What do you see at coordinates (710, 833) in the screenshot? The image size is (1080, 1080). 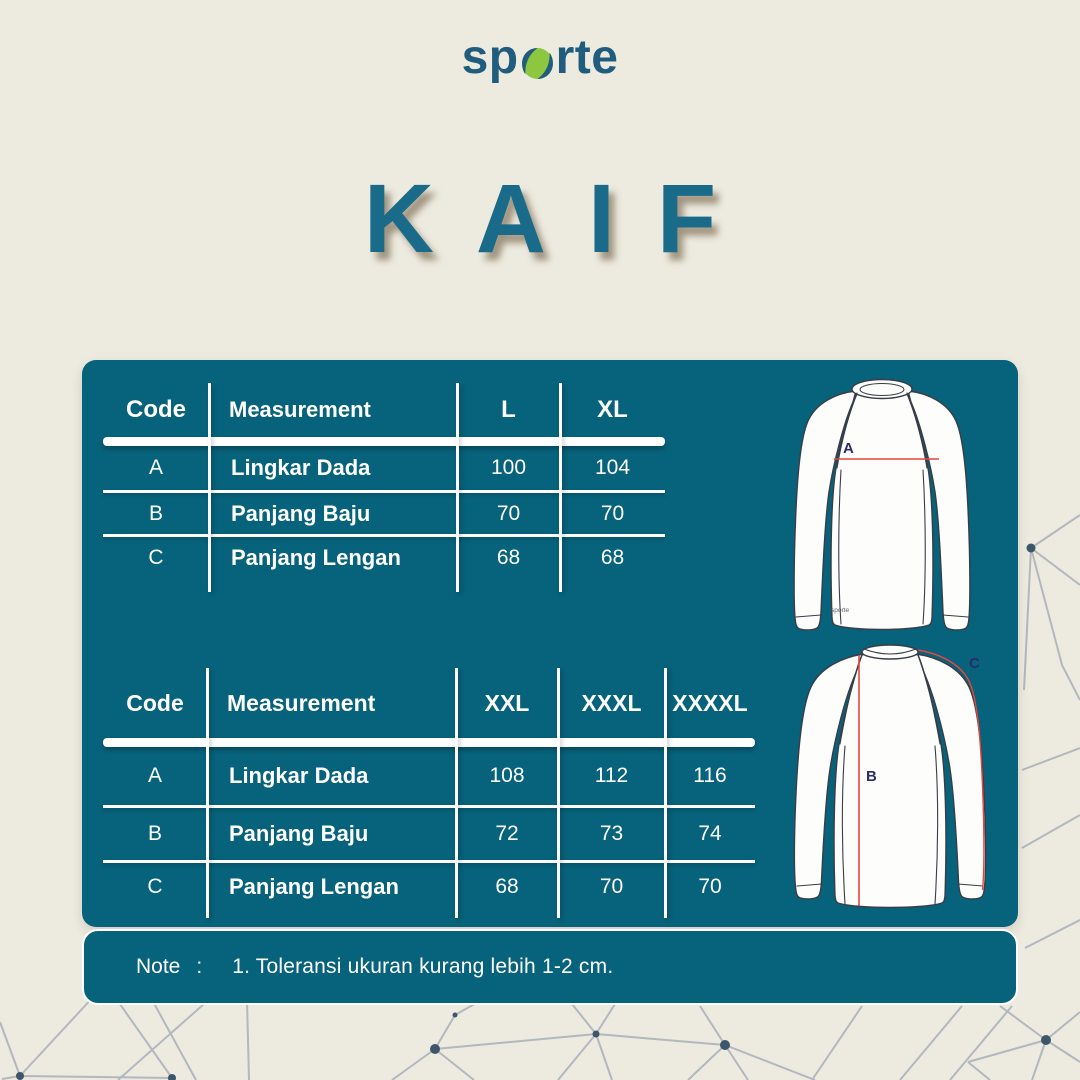 I see `row-value: 74` at bounding box center [710, 833].